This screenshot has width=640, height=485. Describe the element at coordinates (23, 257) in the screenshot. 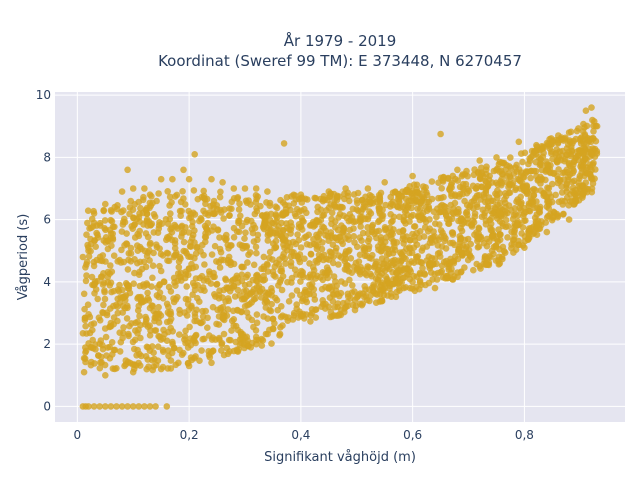

I see `y-axis-title: Vågperiod (s)` at that location.